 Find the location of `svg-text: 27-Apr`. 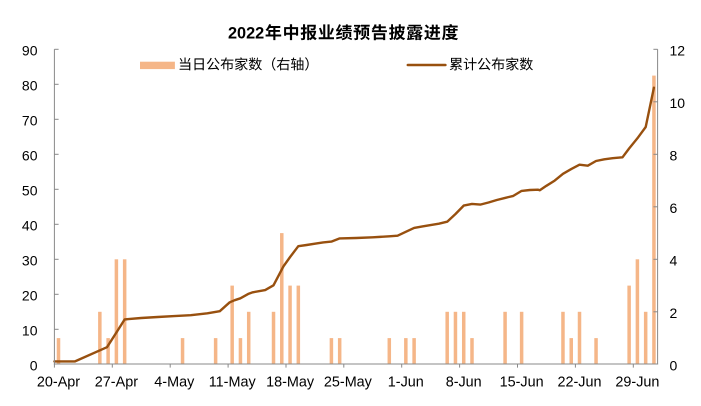

svg-text: 27-Apr is located at coordinates (116, 383).